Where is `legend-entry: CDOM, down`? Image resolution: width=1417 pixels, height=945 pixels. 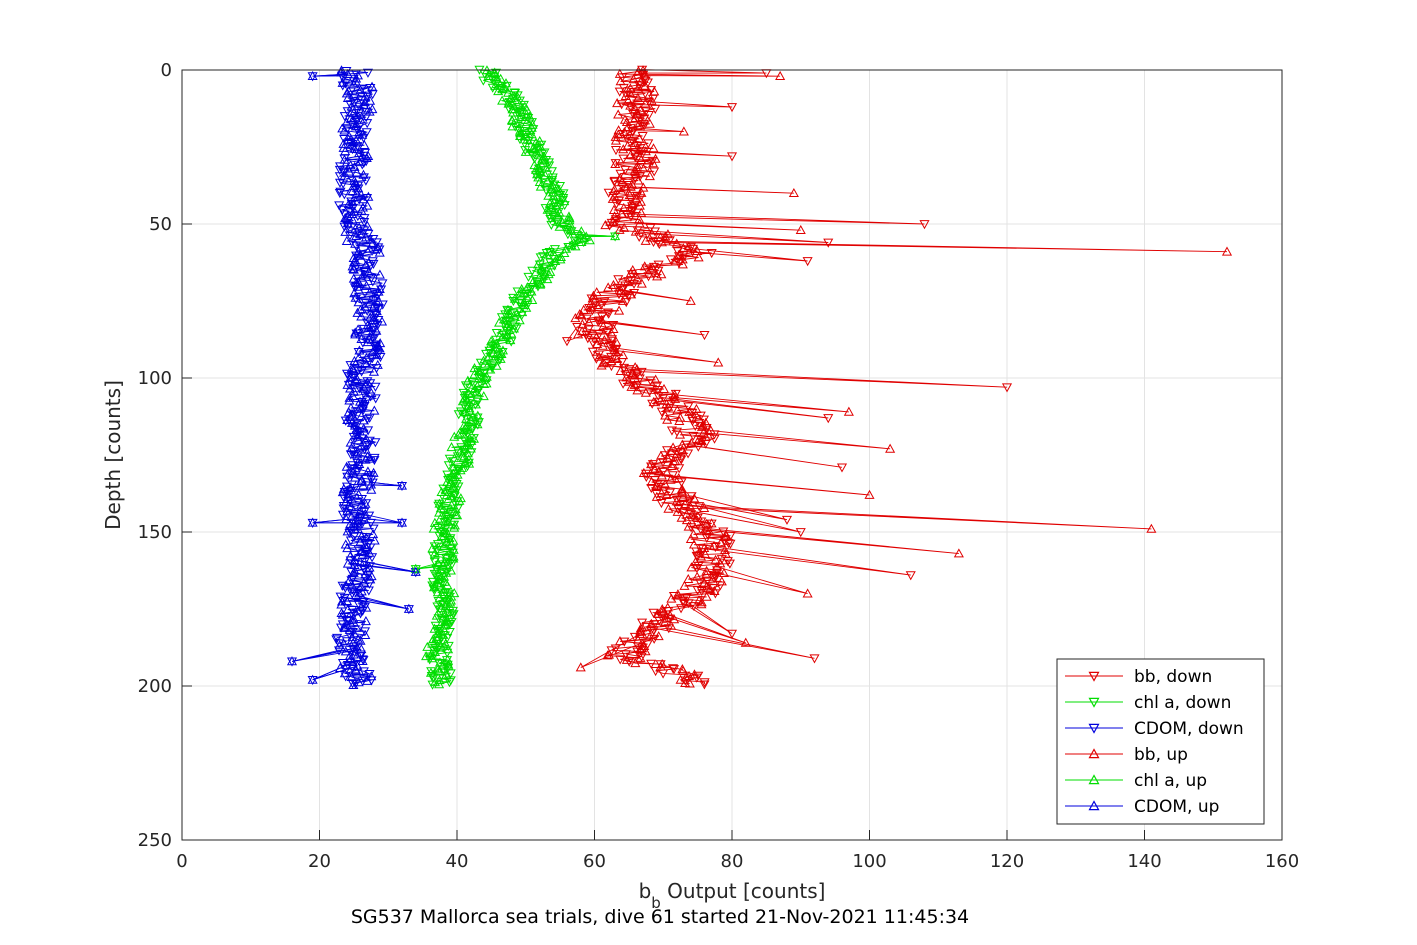
legend-entry: CDOM, down is located at coordinates (1154, 729).